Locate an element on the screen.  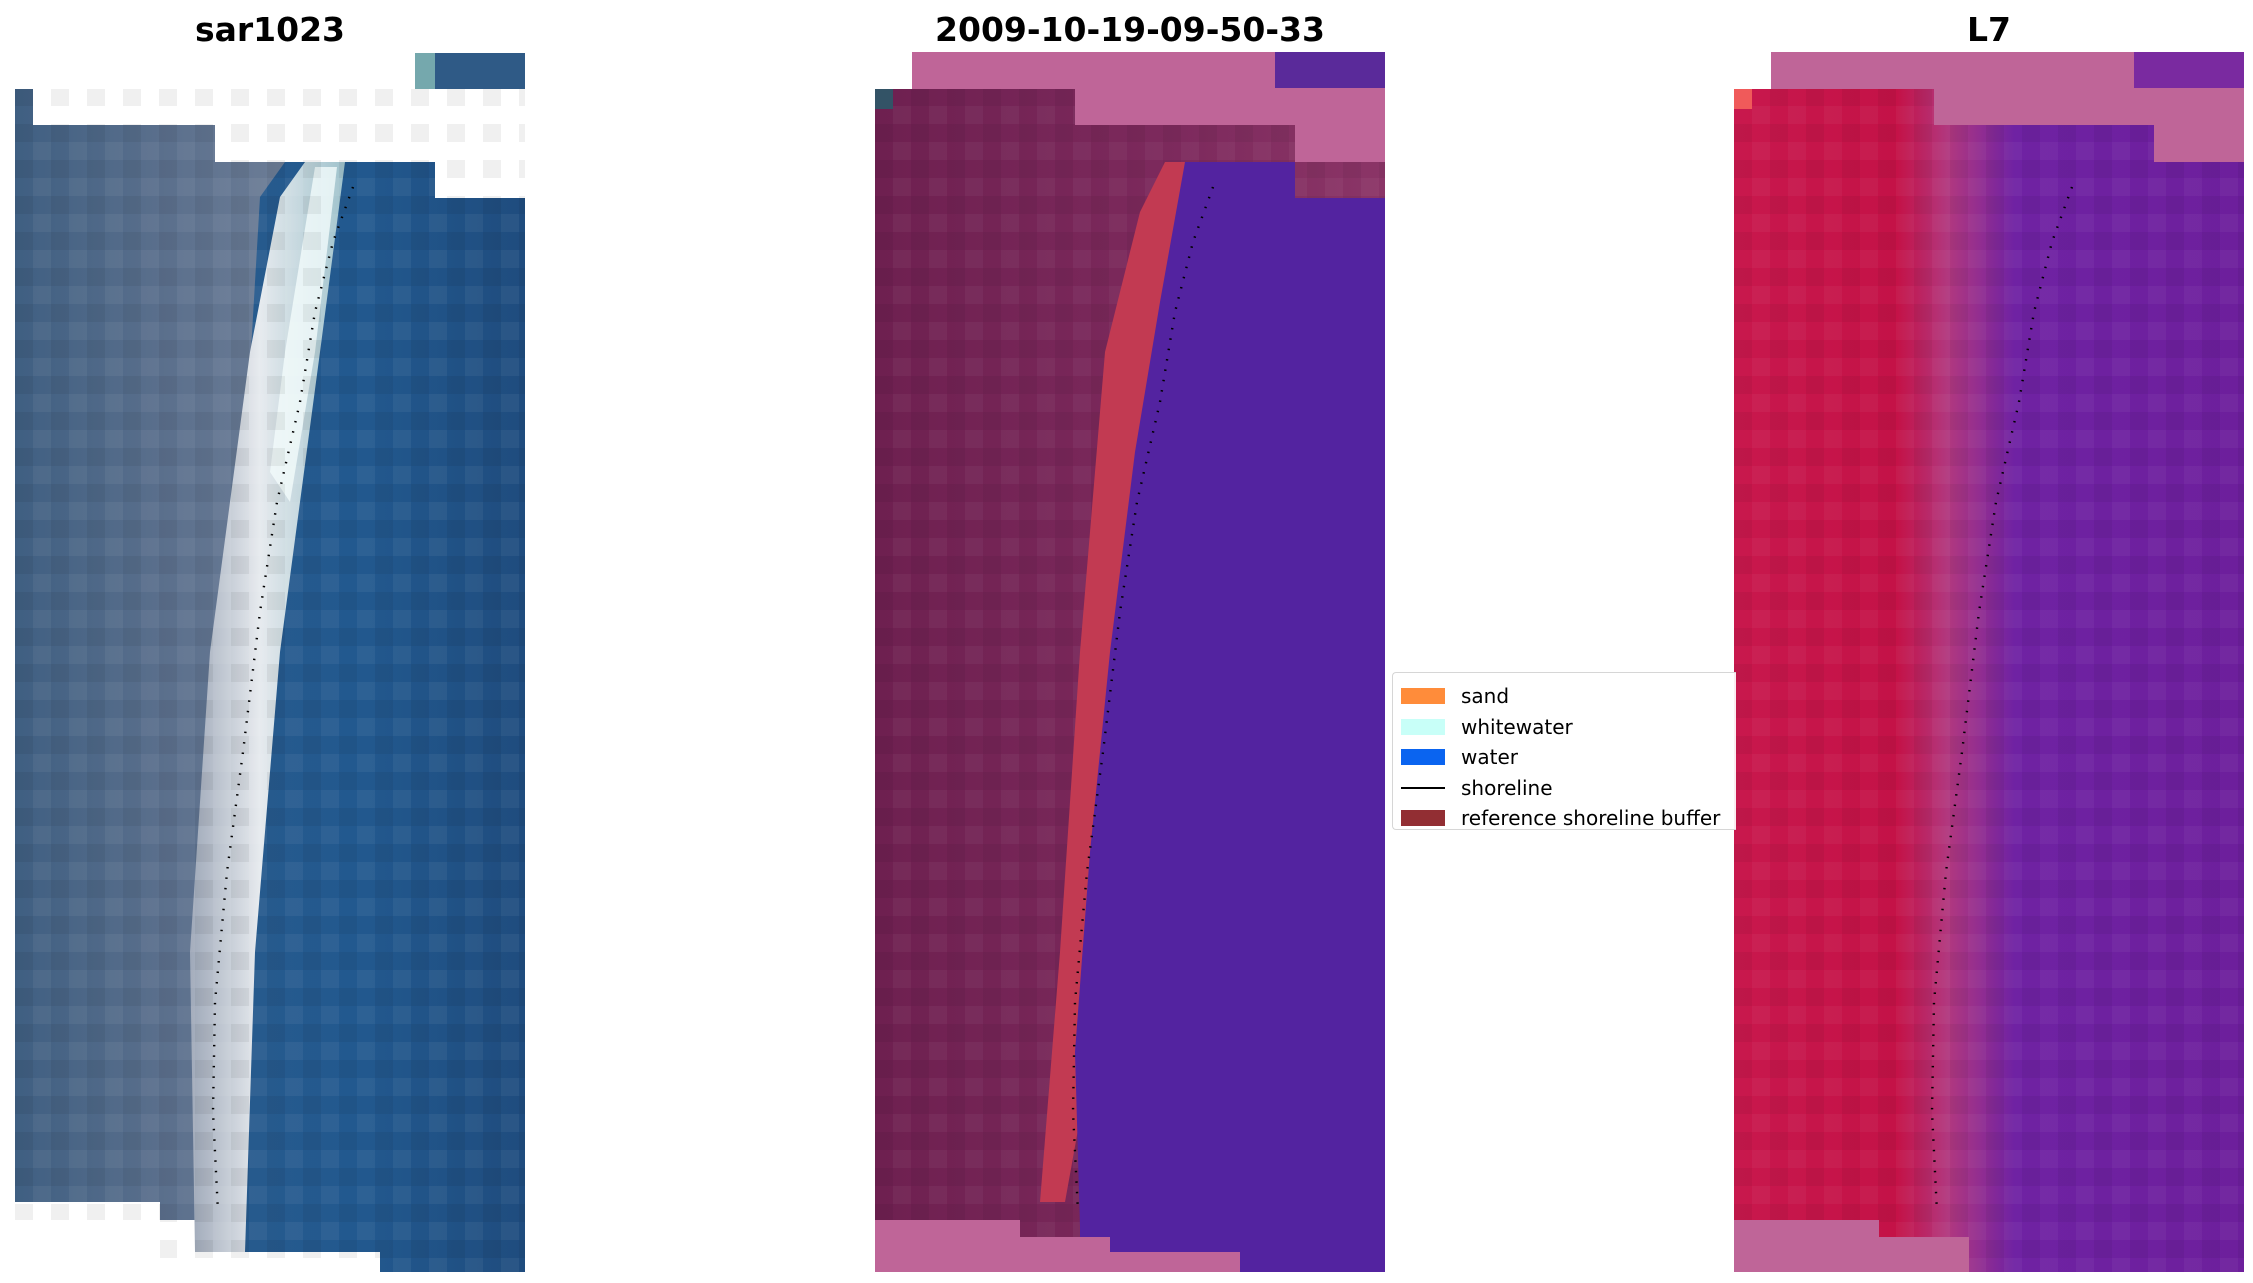
legend-item-whitewater: whitewater is located at coordinates (1568, 727).